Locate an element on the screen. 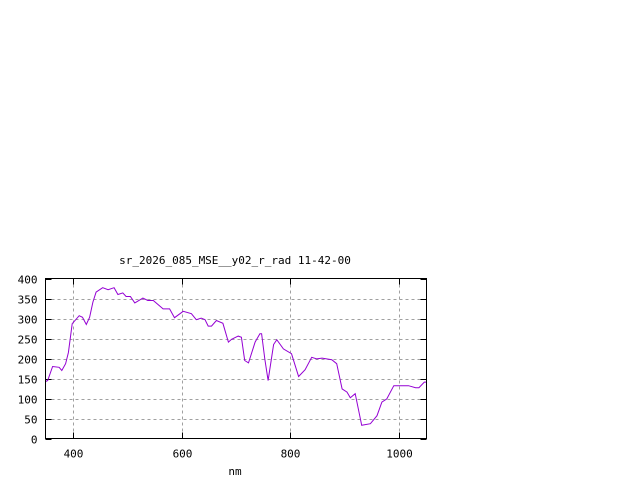  y-tick-label: 350 is located at coordinates (28, 300).